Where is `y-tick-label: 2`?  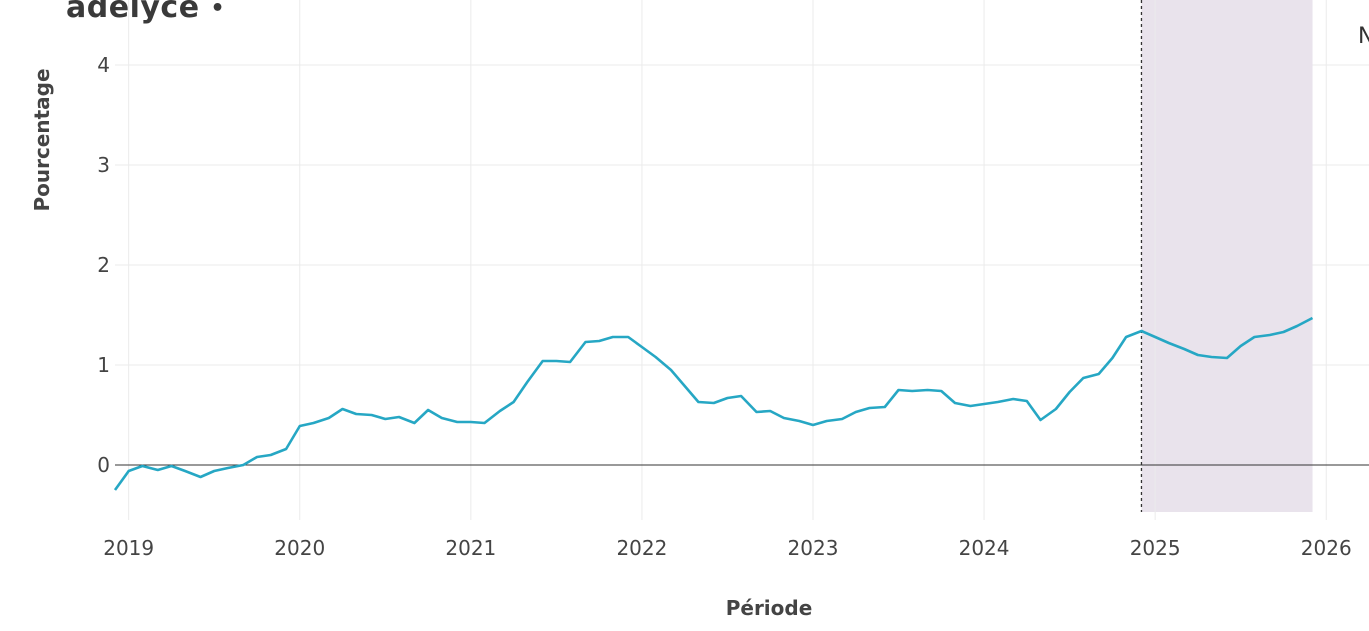
y-tick-label: 2 is located at coordinates (103, 265).